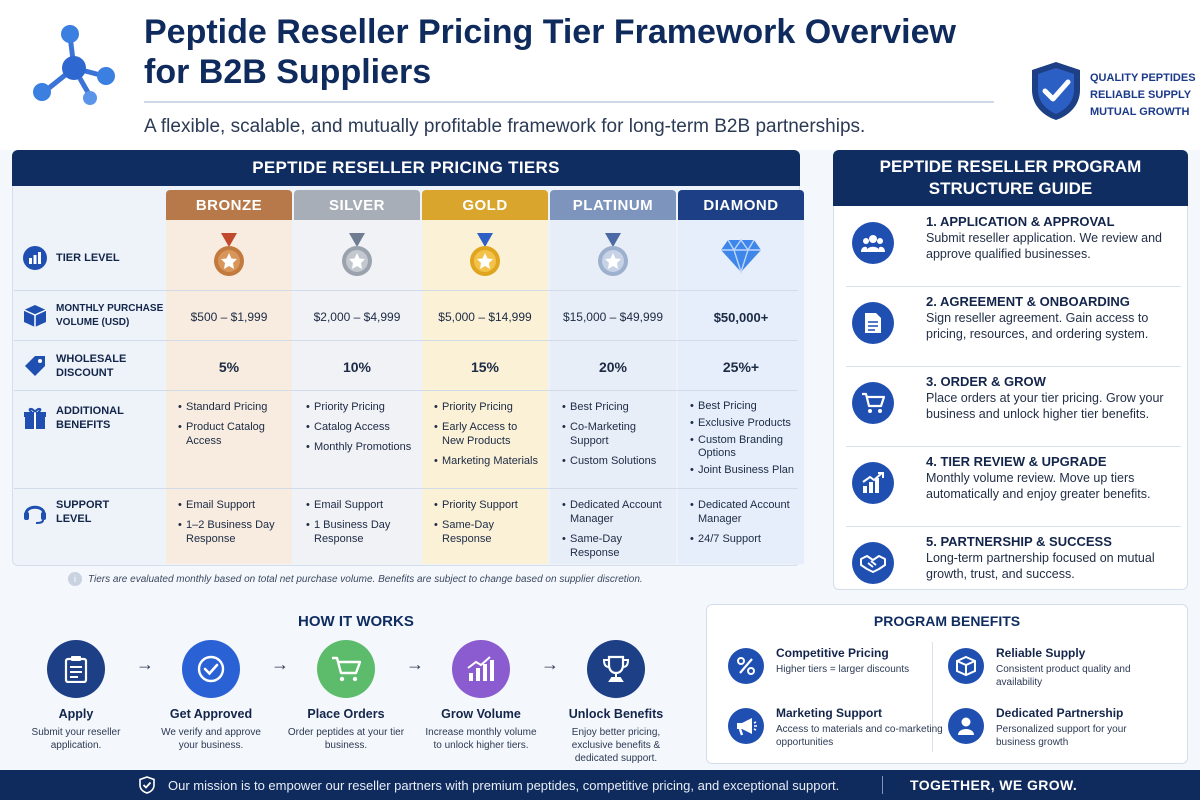 The width and height of the screenshot is (1200, 800). Describe the element at coordinates (93, 366) in the screenshot. I see `row-label-discount: WHOLESALE DISCOUNT` at that location.